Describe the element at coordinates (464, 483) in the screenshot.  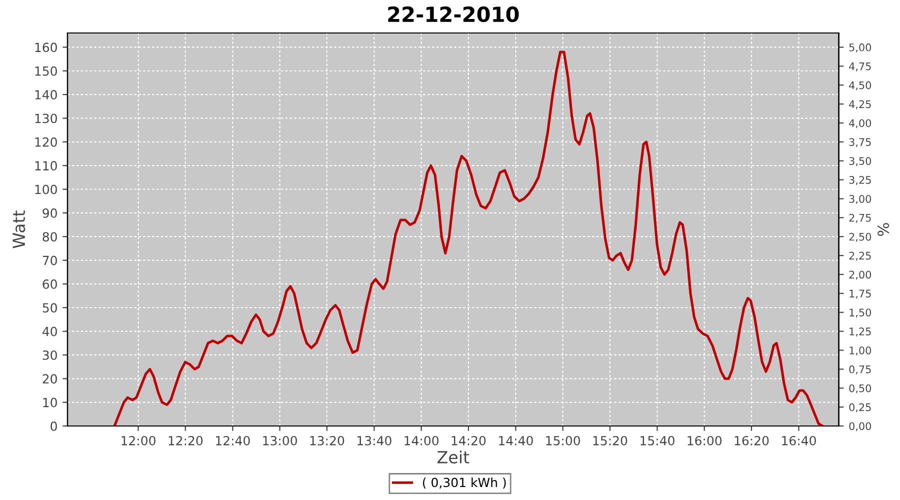
I see `legend-label: ( 0,301 kWh )` at that location.